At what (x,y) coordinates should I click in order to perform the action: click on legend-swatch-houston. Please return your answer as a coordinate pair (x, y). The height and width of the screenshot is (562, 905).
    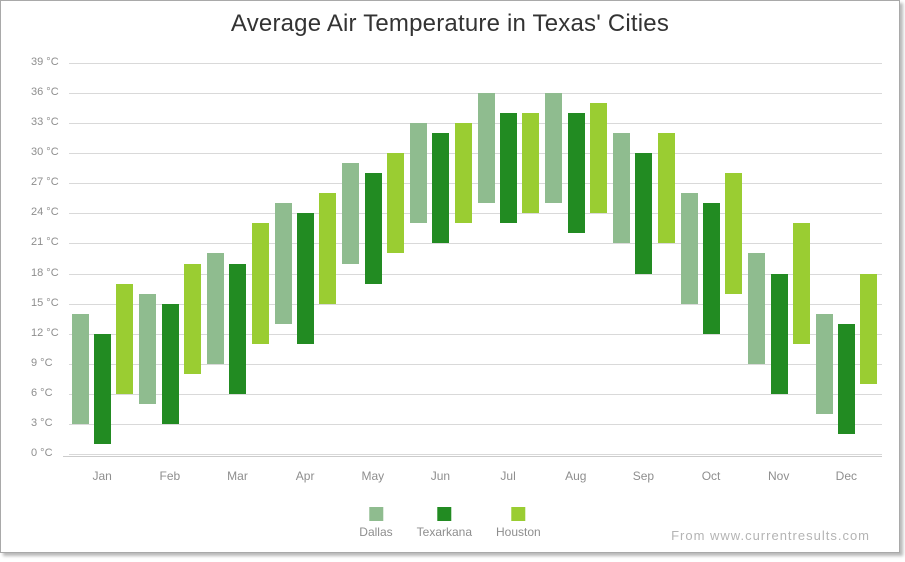
    Looking at the image, I should click on (518, 514).